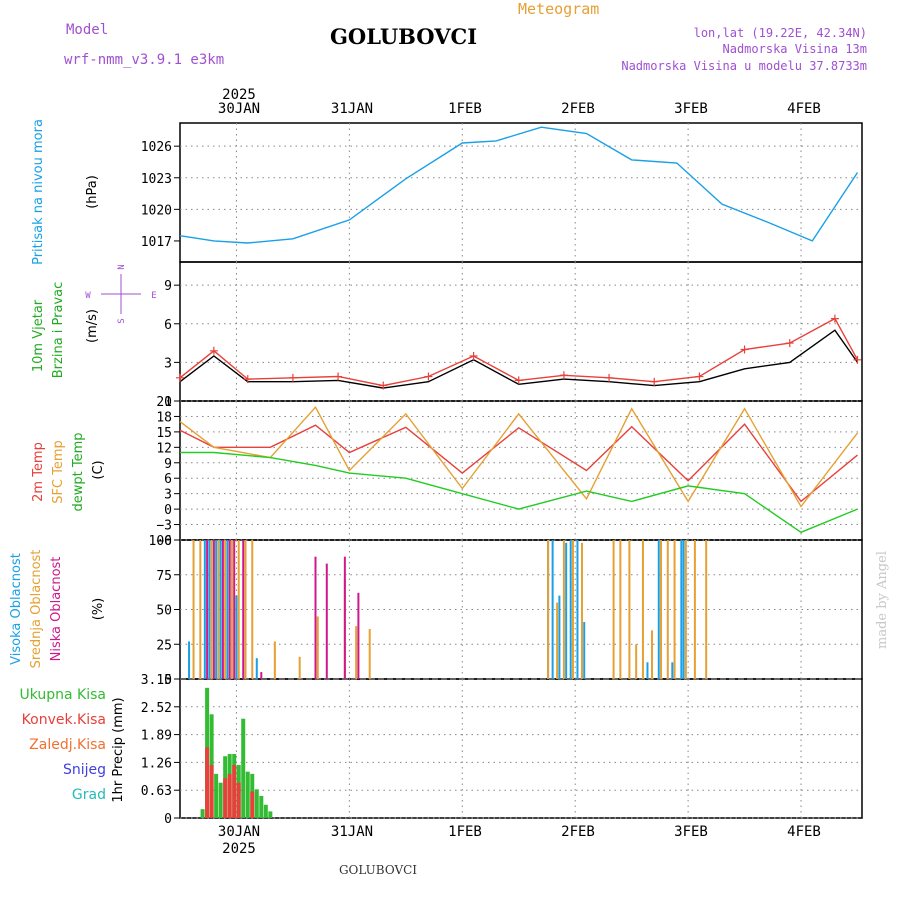 This screenshot has height=900, width=900. What do you see at coordinates (239, 832) in the screenshot?
I see `day-bottom-label: 30JAN` at bounding box center [239, 832].